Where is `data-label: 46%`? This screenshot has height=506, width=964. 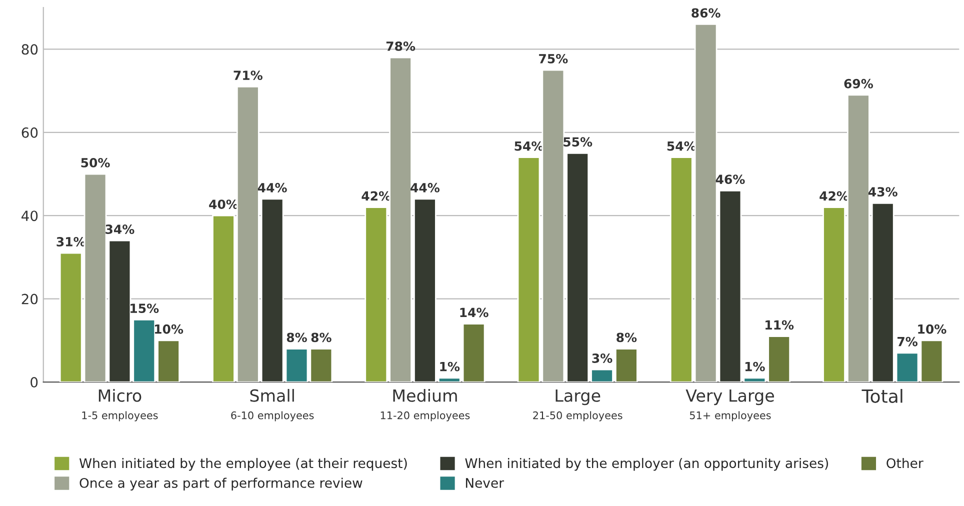 data-label: 46% is located at coordinates (730, 179).